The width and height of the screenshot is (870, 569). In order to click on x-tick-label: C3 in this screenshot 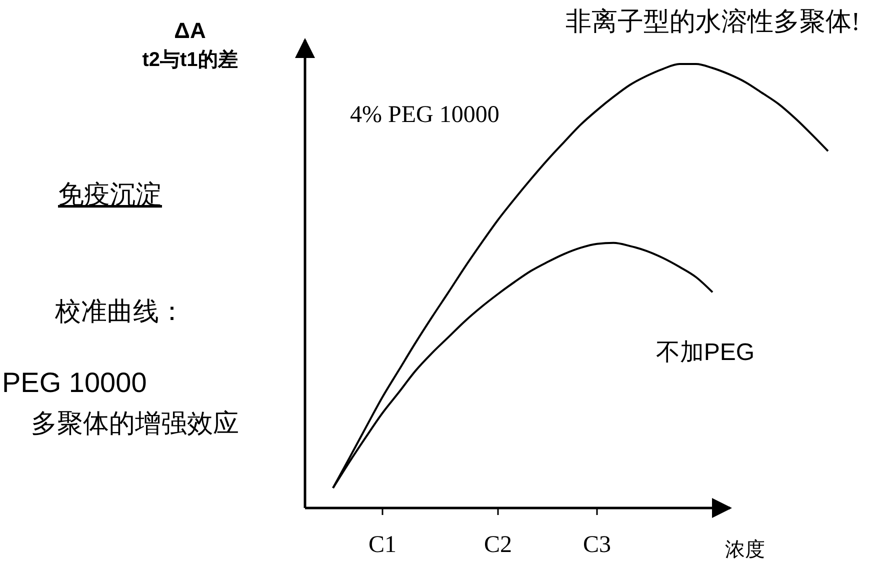, I will do `click(597, 545)`.